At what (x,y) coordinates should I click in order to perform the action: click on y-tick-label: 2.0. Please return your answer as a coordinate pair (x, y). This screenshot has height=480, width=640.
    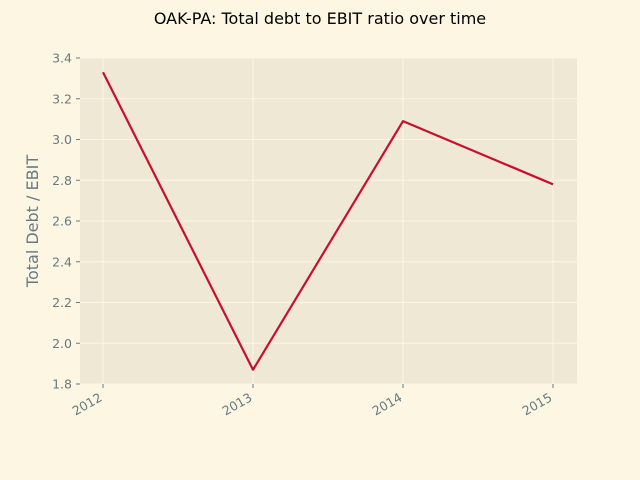
    Looking at the image, I should click on (62, 343).